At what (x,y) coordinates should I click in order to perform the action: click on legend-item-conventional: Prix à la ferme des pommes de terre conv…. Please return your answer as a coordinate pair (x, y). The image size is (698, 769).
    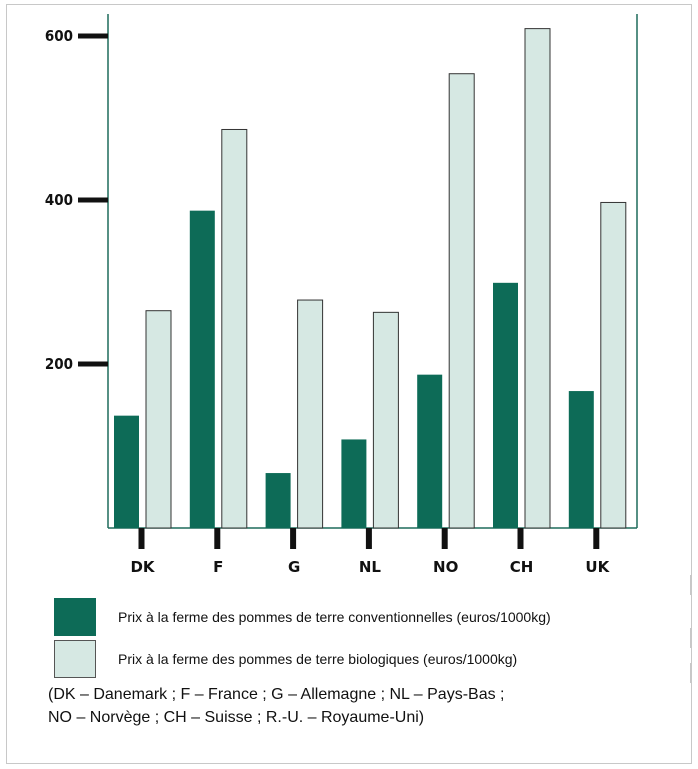
    Looking at the image, I should click on (302, 617).